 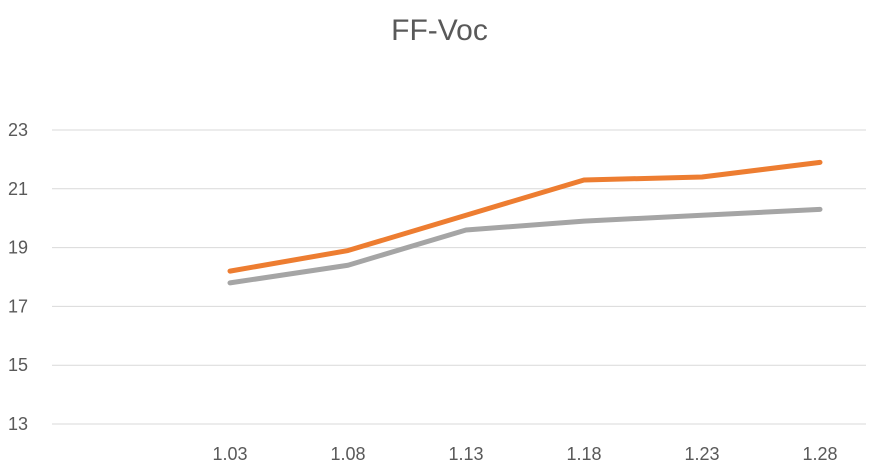 I want to click on y-tick-label: 13, so click(x=18, y=424).